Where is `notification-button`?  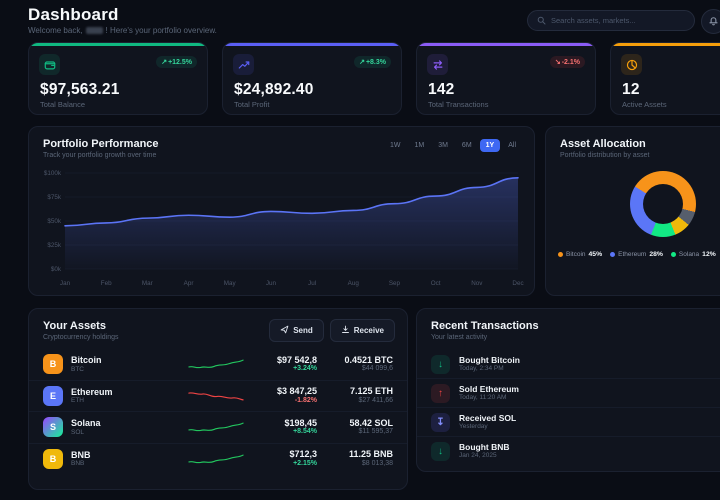
notification-button is located at coordinates (710, 21).